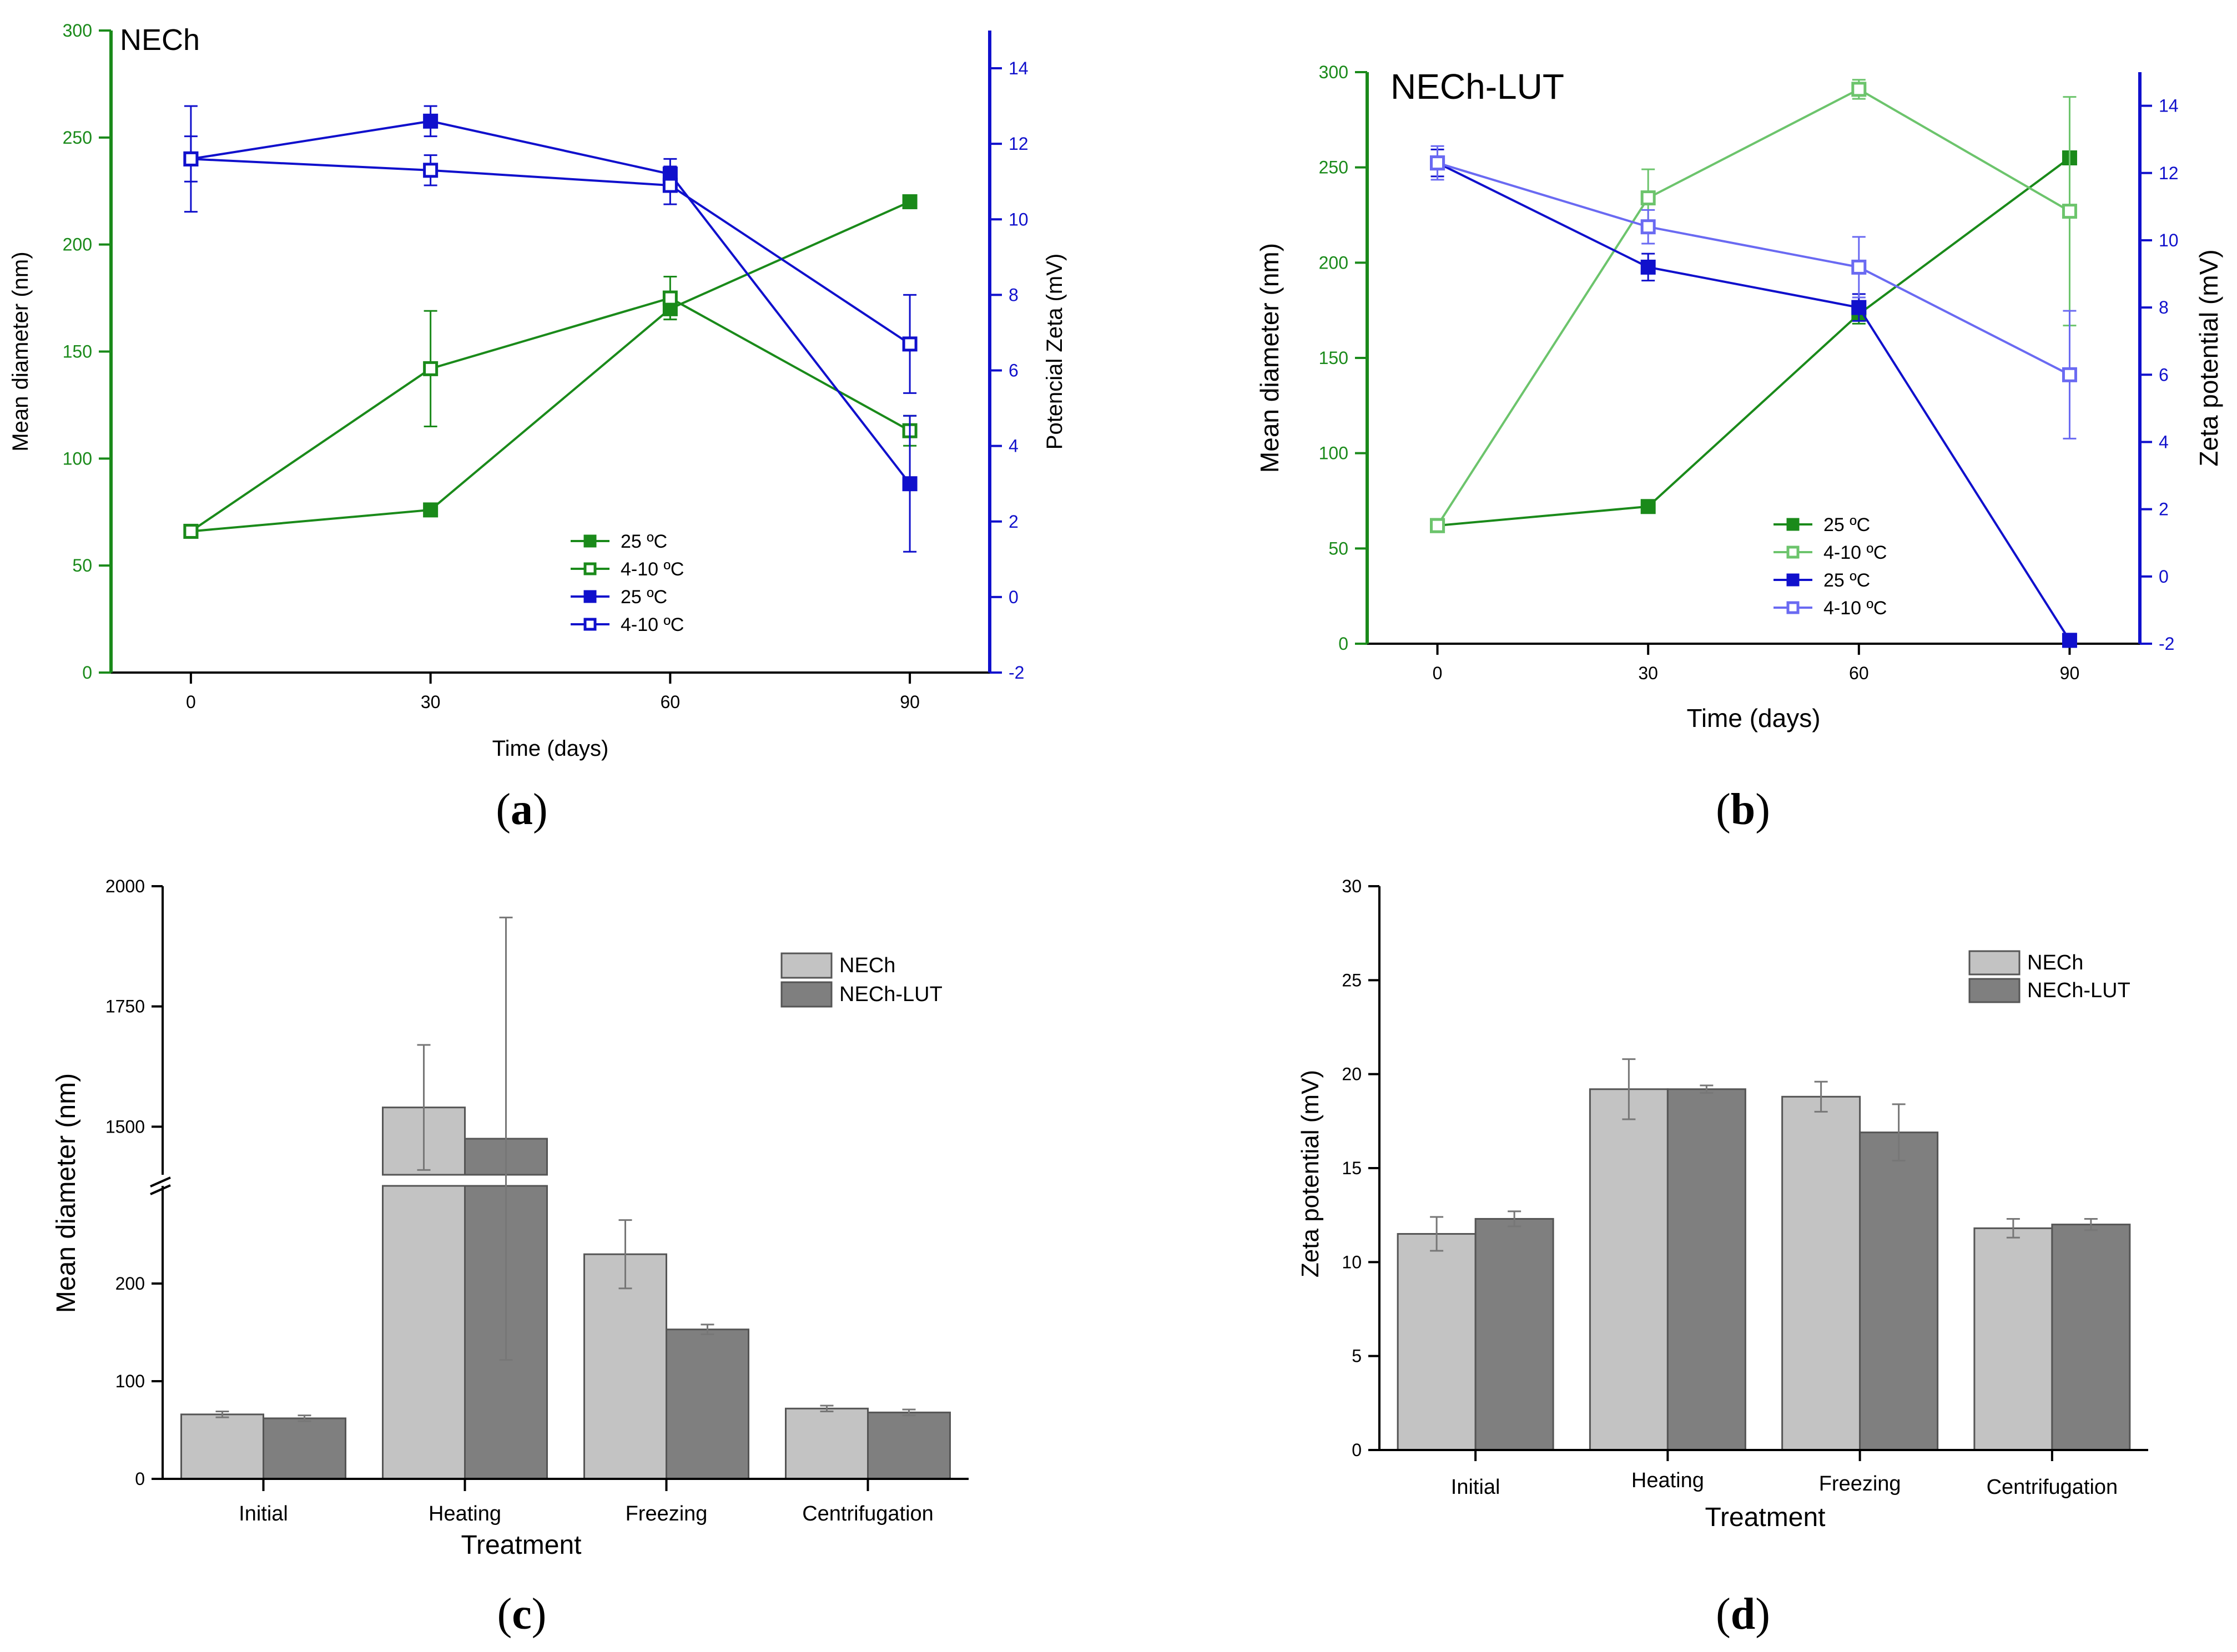  I want to click on left-y-tick-label: 250, so click(77, 138).